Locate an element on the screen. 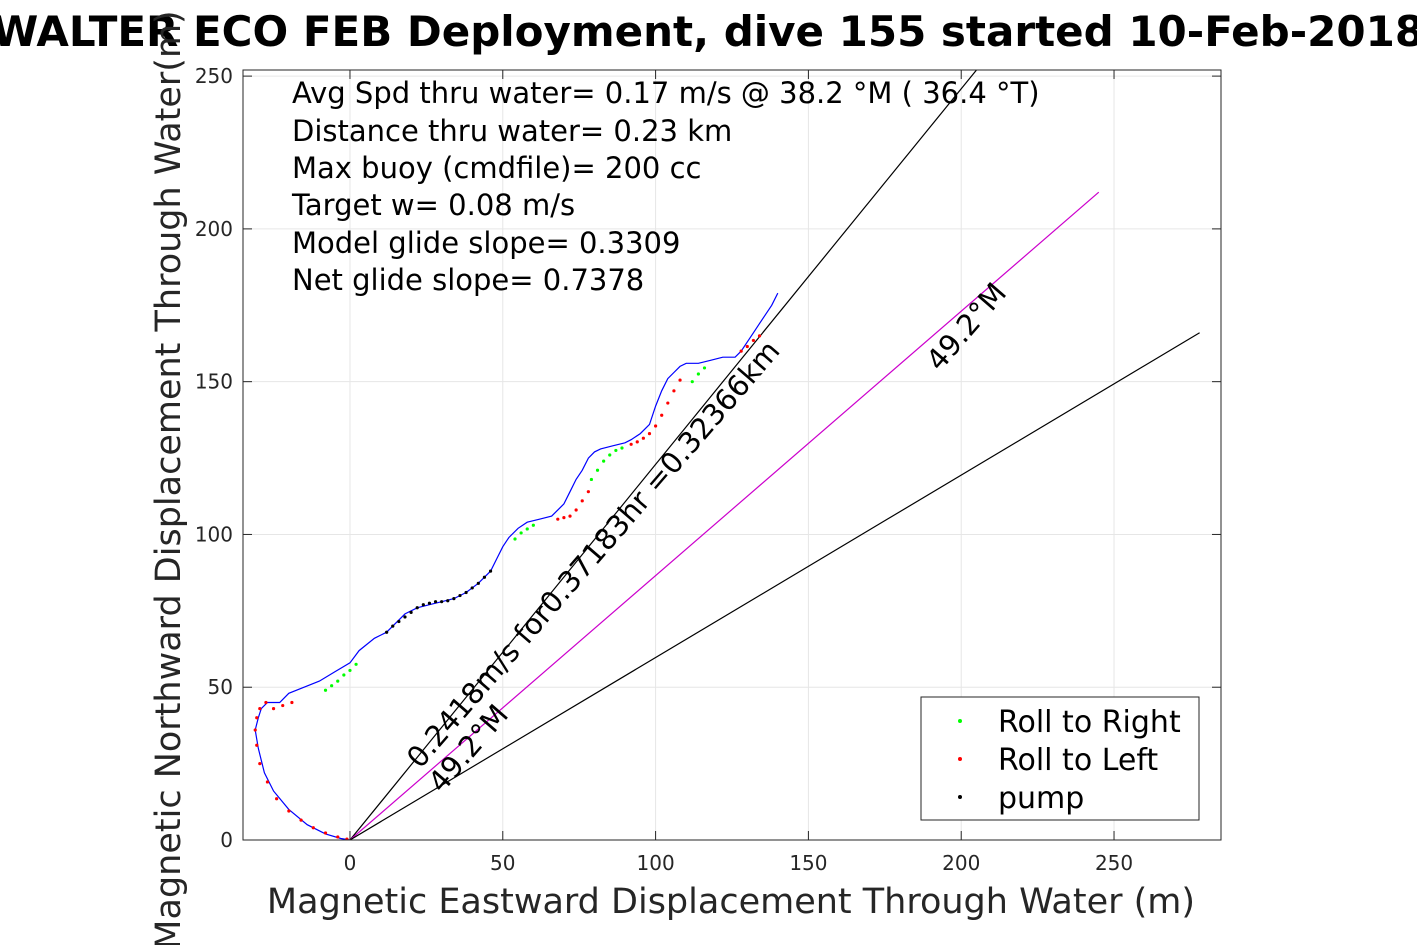 The width and height of the screenshot is (1417, 945). legend-marker-roll-right is located at coordinates (960, 721).